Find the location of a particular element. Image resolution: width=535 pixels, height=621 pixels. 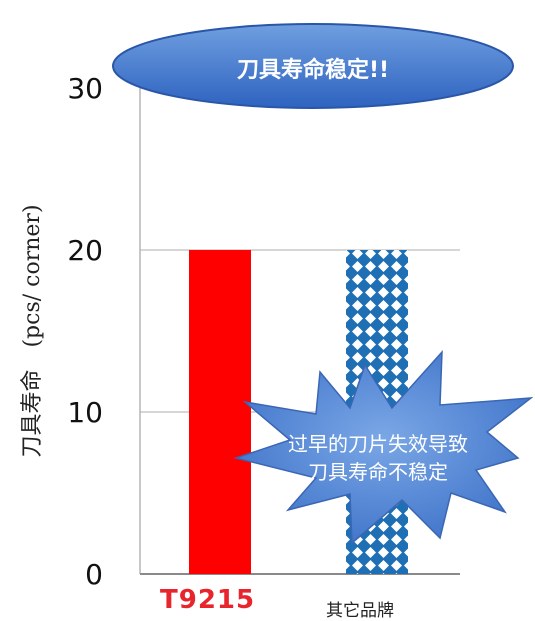

burst-annotation-line-1: 过早的刀片失效导致 is located at coordinates (378, 444).